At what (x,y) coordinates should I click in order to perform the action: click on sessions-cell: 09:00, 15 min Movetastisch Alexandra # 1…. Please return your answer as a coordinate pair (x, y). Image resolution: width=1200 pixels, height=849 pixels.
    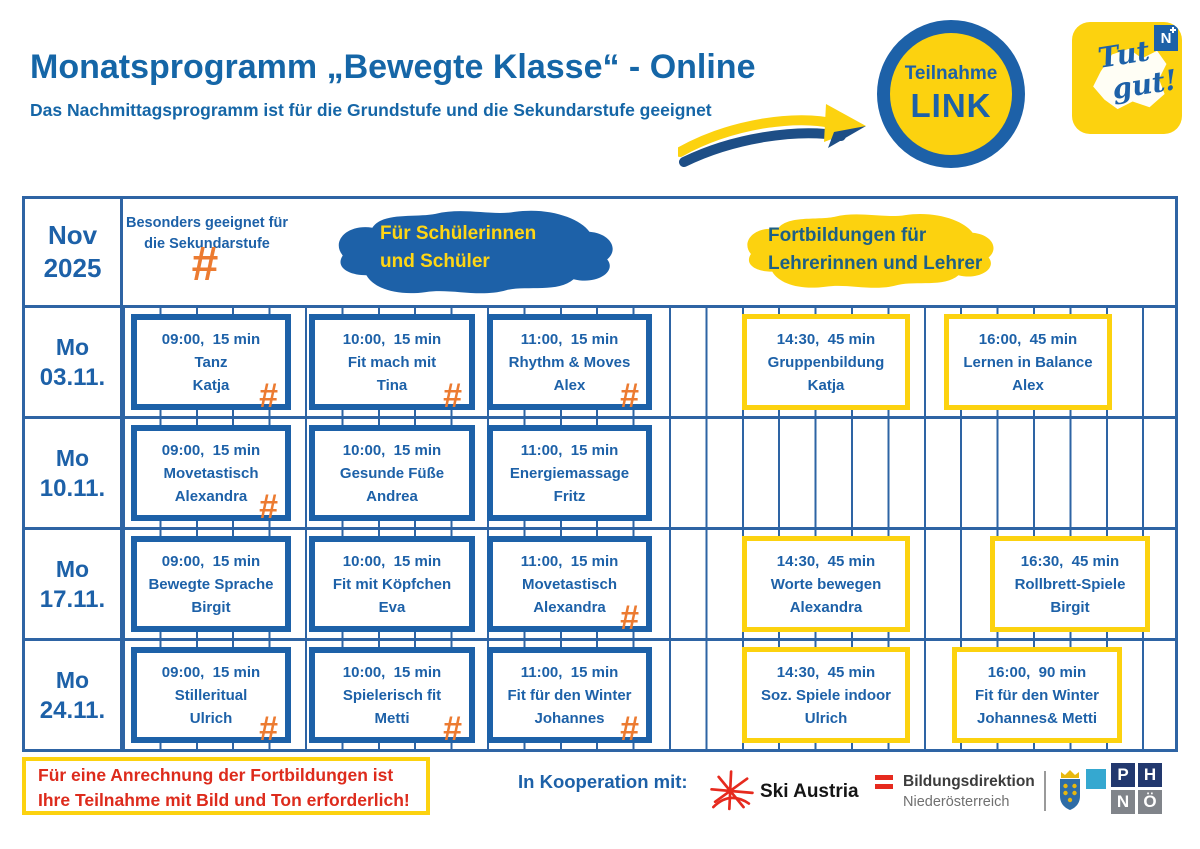
    Looking at the image, I should click on (649, 473).